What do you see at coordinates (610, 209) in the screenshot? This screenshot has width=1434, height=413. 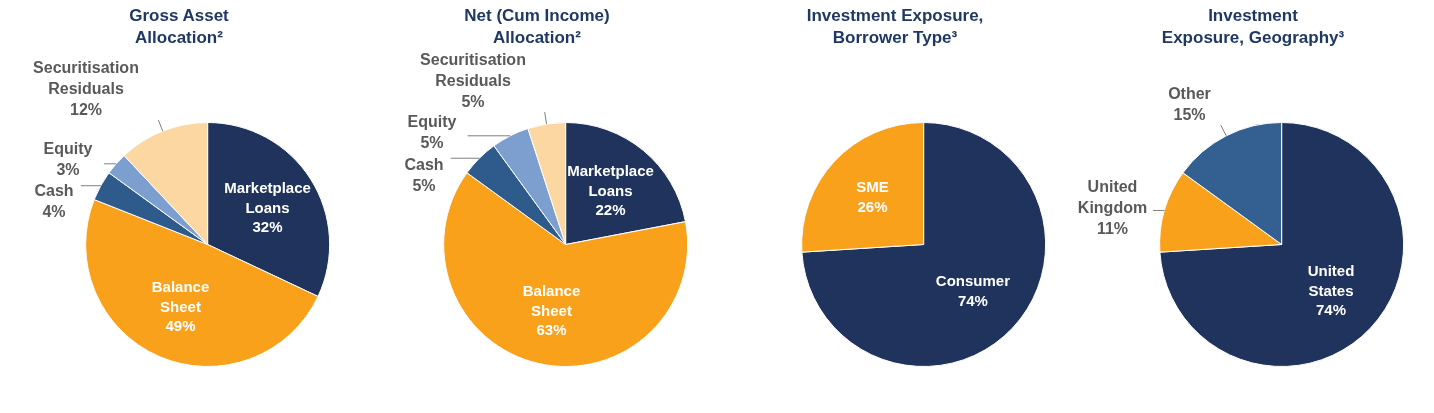 I see `data-label: 22%` at bounding box center [610, 209].